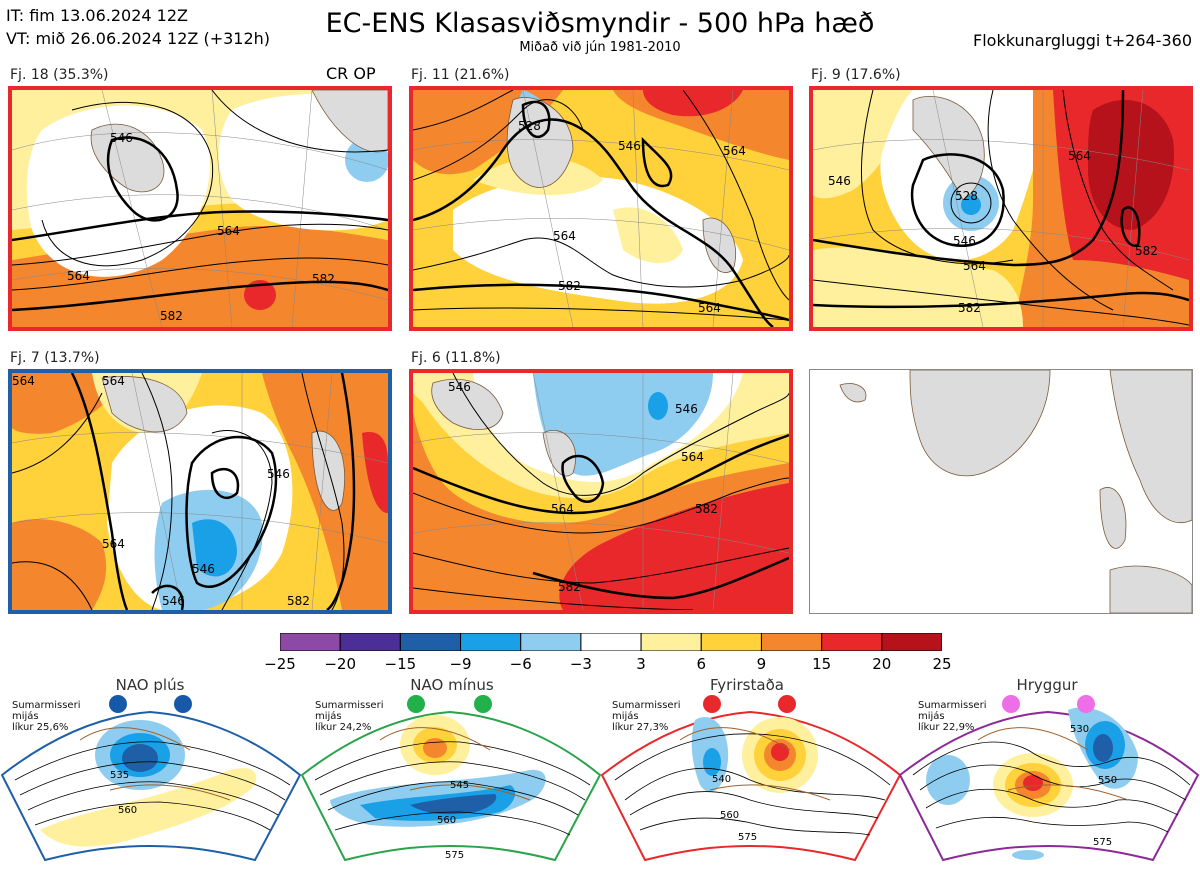 The image size is (1200, 875). I want to click on color-scale-tick-label: −3, so click(580, 664).